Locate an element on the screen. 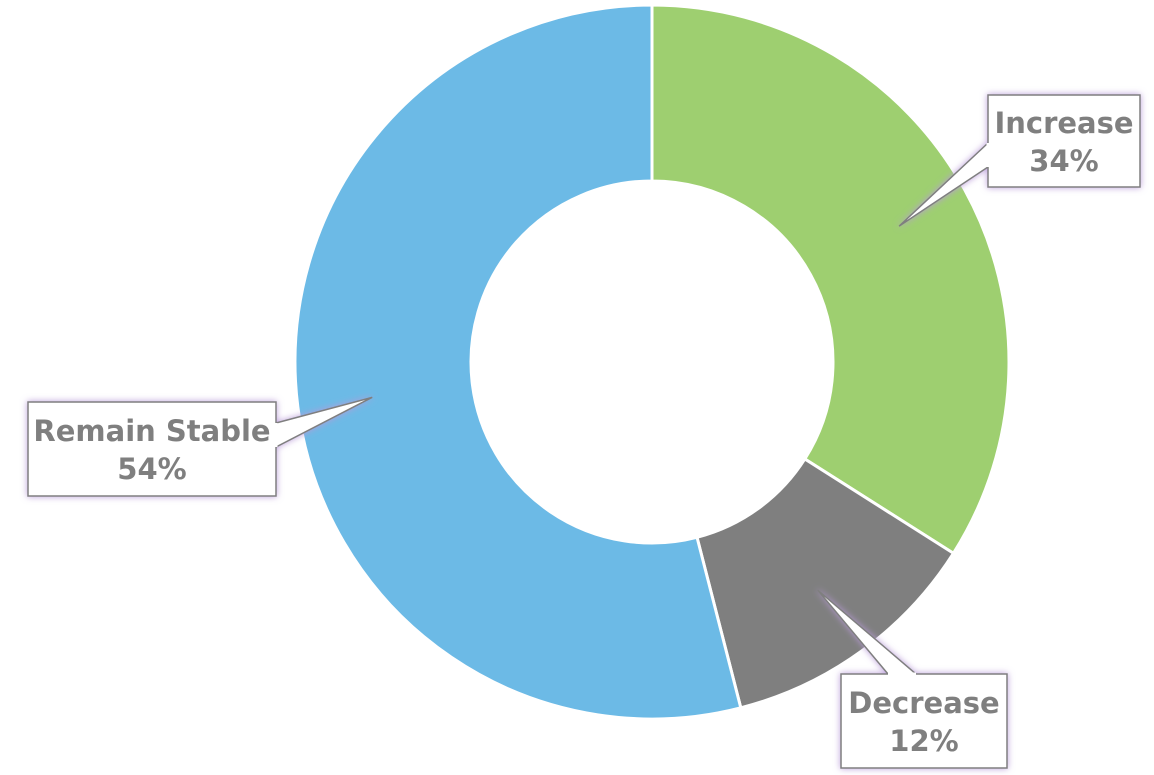 This screenshot has height=775, width=1154. data-label-category-decrease: Decrease is located at coordinates (923, 703).